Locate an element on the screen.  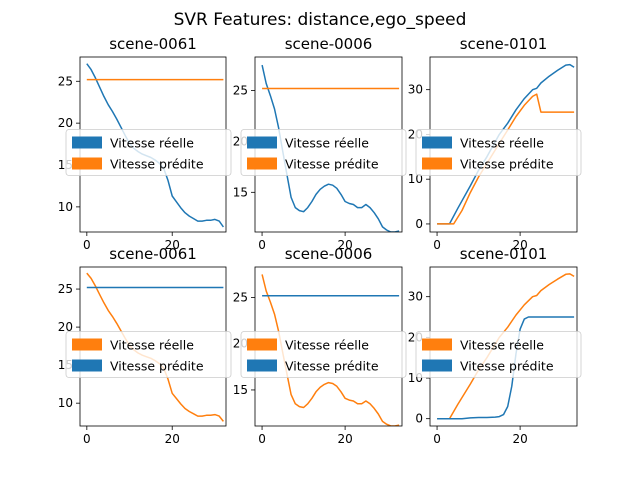
figure-title: SVR Features: distance,ego_speed is located at coordinates (320, 20).